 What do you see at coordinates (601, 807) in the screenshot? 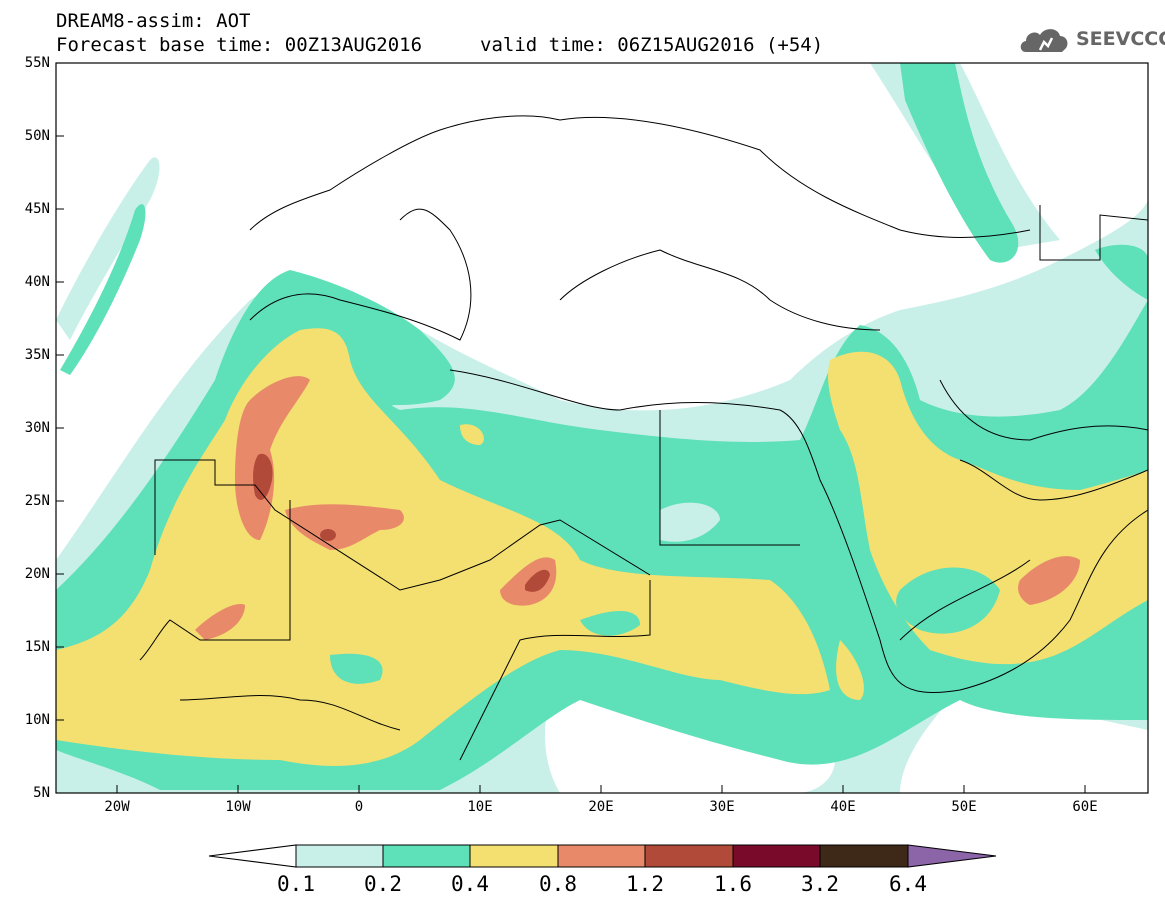
I see `lon-label: 20E` at bounding box center [601, 807].